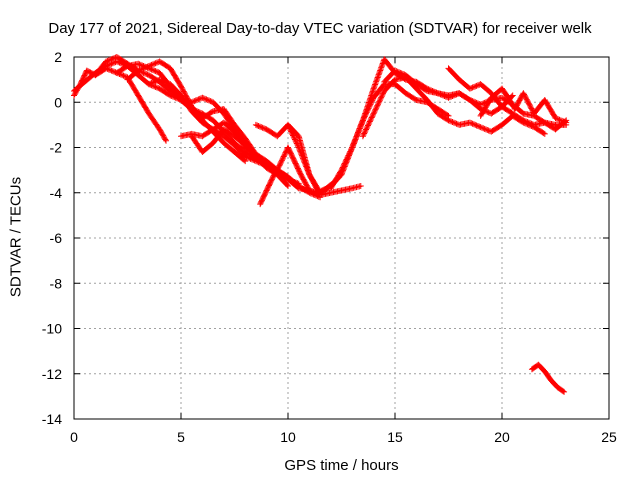  Describe the element at coordinates (502, 437) in the screenshot. I see `x-tick-label: 20` at that location.